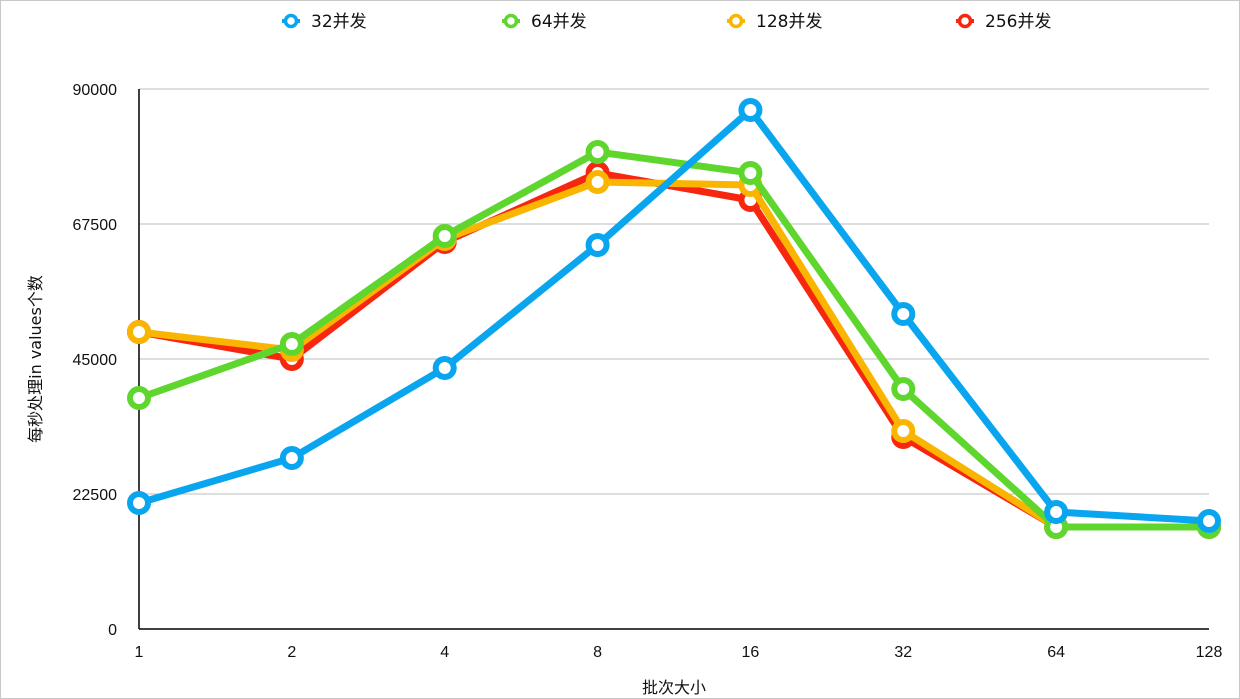  What do you see at coordinates (679, 652) in the screenshot?
I see `x-tick-labels: 1 2 4 8 16 32 64 128` at bounding box center [679, 652].